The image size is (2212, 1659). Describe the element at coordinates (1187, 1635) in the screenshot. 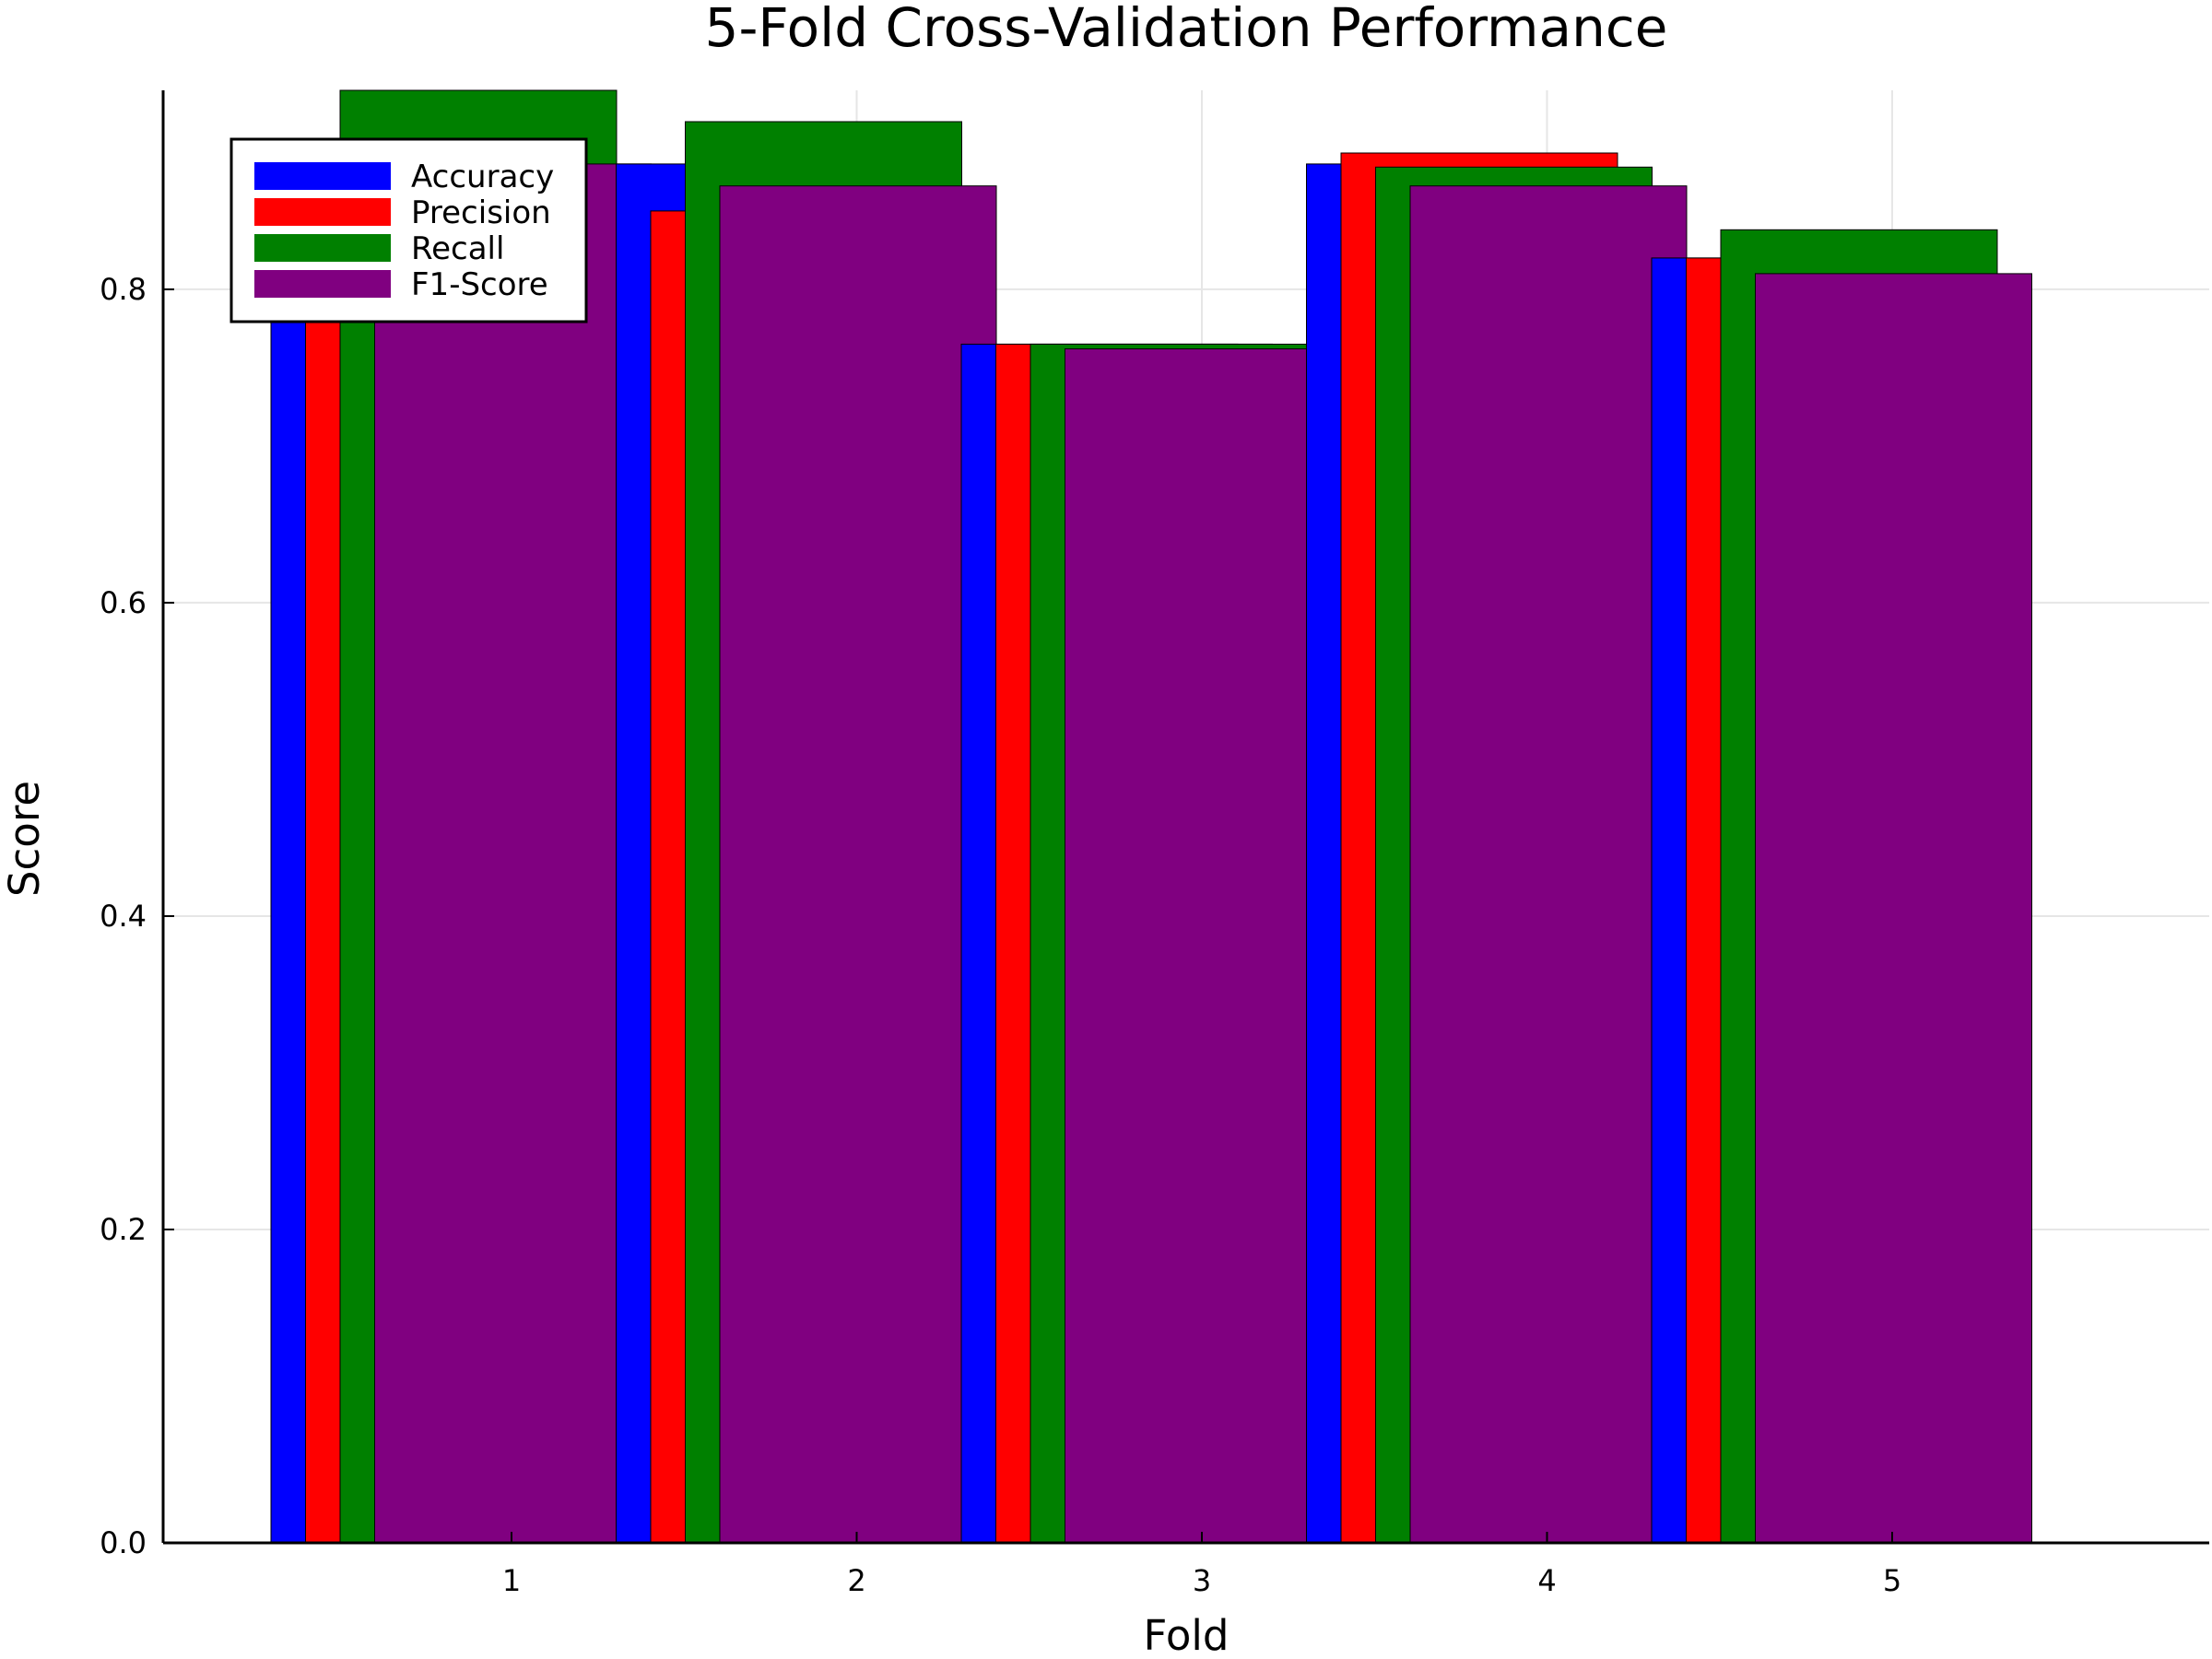

I see `x-axis-label: Fold` at that location.